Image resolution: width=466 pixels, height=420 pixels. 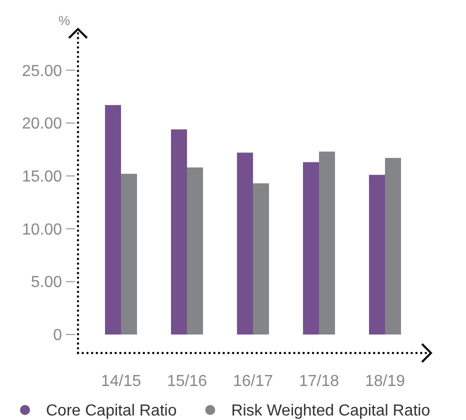 I want to click on y-tick-label: 20.00, so click(x=42, y=124).